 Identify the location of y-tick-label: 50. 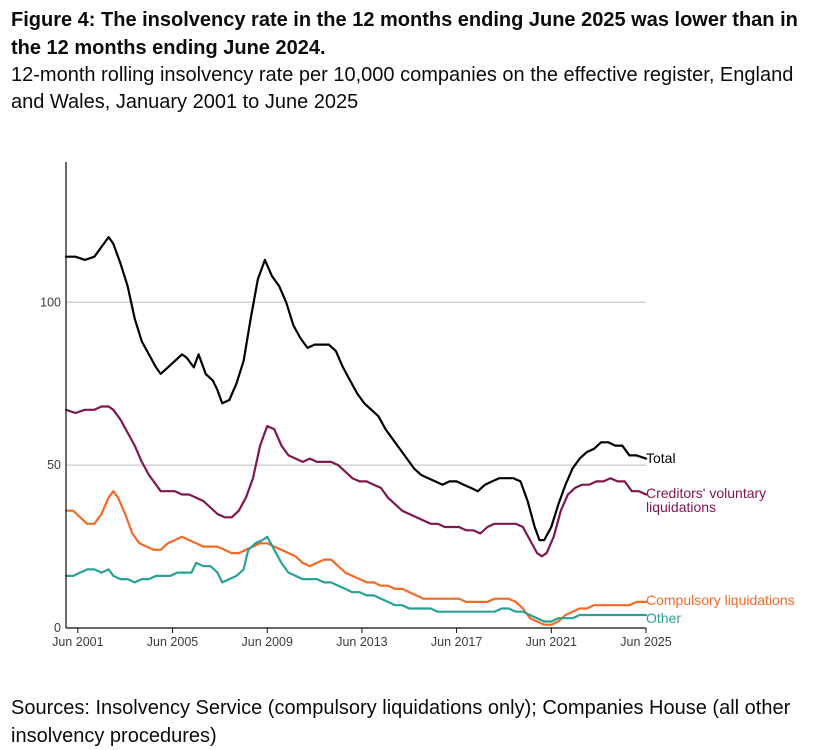
(54, 465).